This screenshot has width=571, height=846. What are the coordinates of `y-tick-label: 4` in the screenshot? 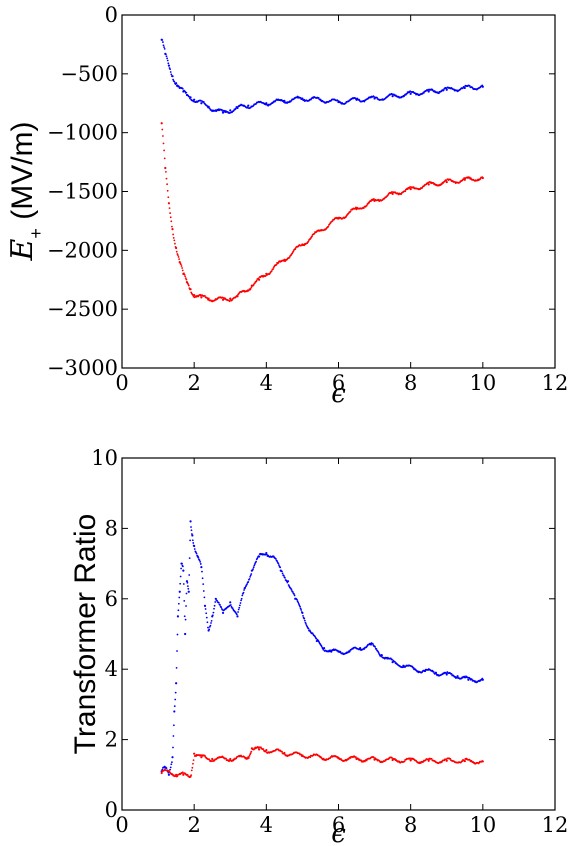 It's located at (111, 669).